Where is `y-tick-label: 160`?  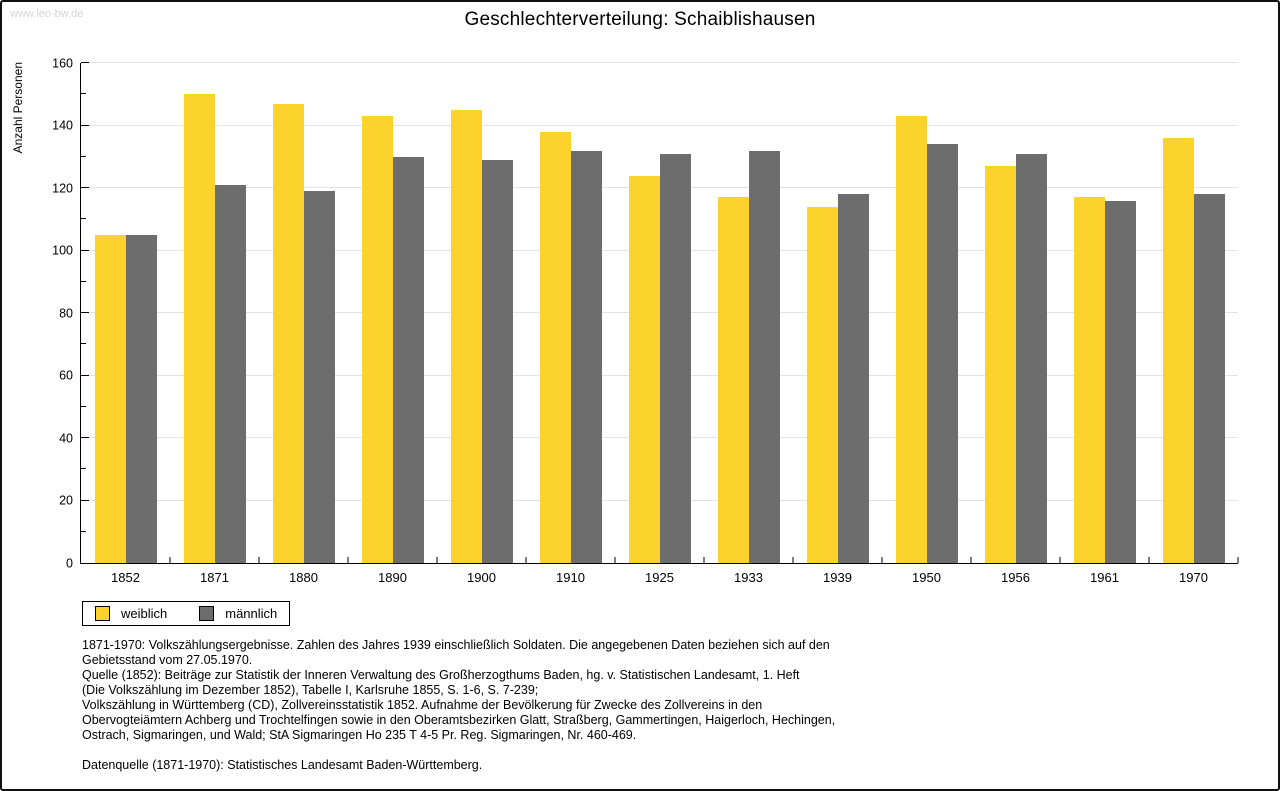 y-tick-label: 160 is located at coordinates (62, 62).